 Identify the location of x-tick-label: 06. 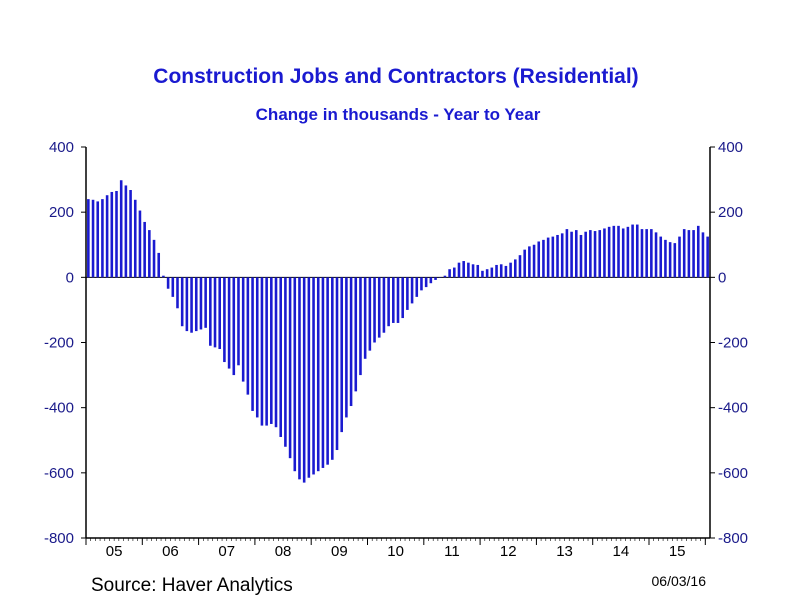
(170, 551).